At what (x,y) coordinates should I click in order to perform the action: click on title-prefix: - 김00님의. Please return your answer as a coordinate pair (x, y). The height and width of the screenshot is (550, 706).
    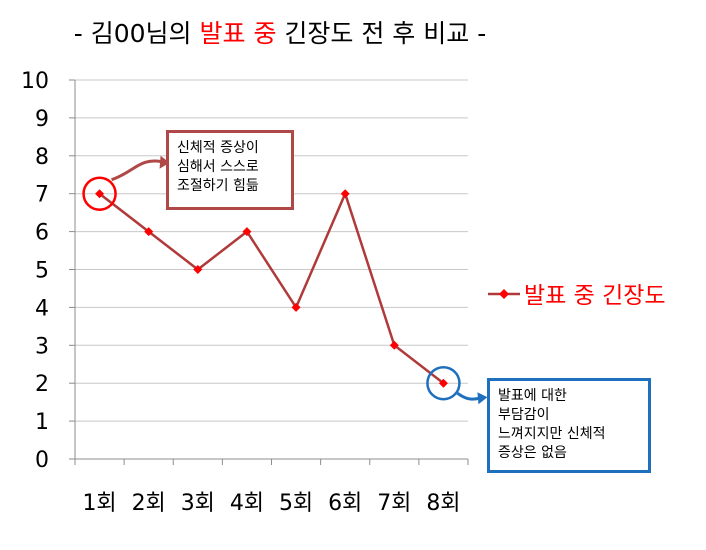
    Looking at the image, I should click on (136, 33).